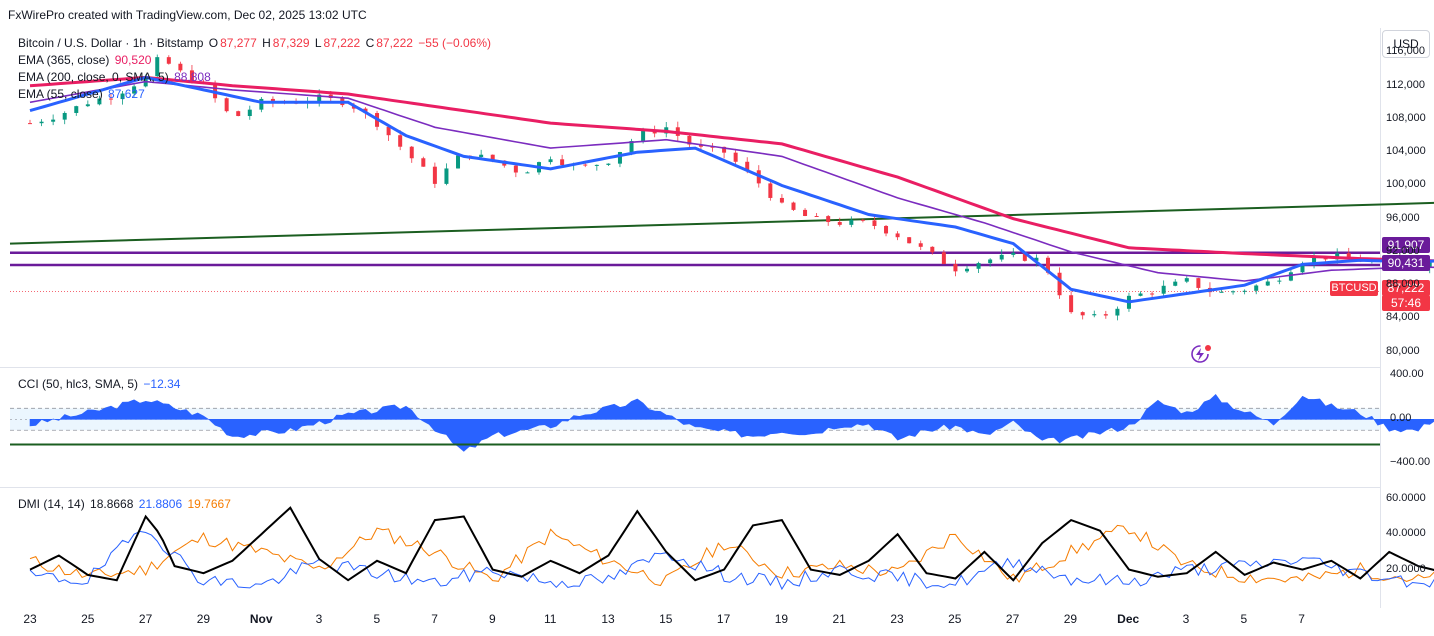 This screenshot has height=636, width=1434. I want to click on cci-legend: CCI (50, hlc3, SMA, 5) −12.34, so click(100, 384).